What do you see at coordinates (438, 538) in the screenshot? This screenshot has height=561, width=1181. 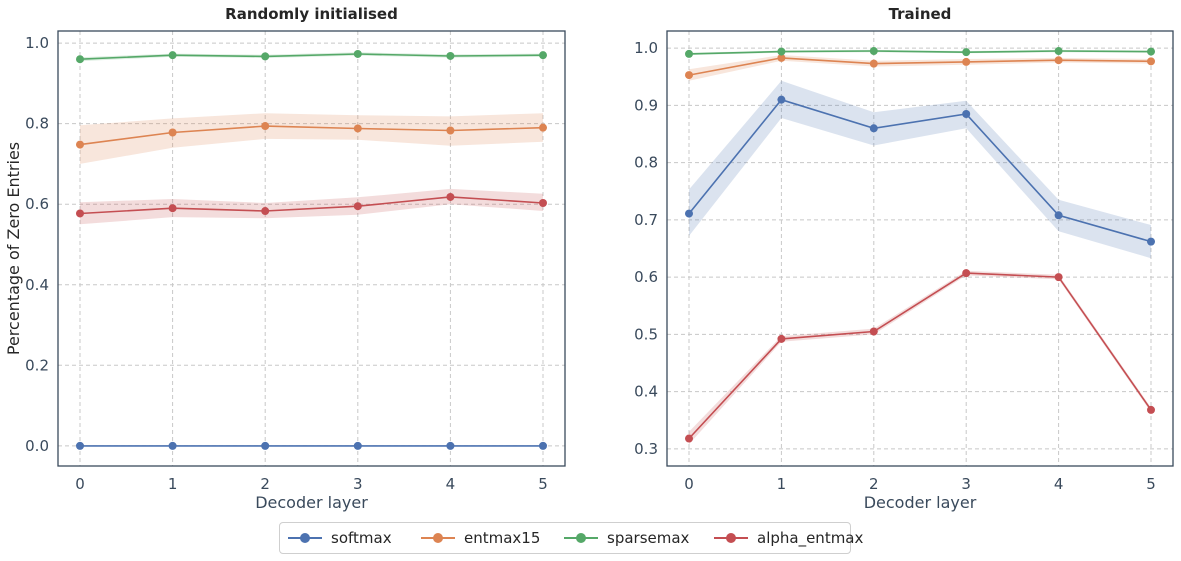 I see `legend-marker-entmax15` at bounding box center [438, 538].